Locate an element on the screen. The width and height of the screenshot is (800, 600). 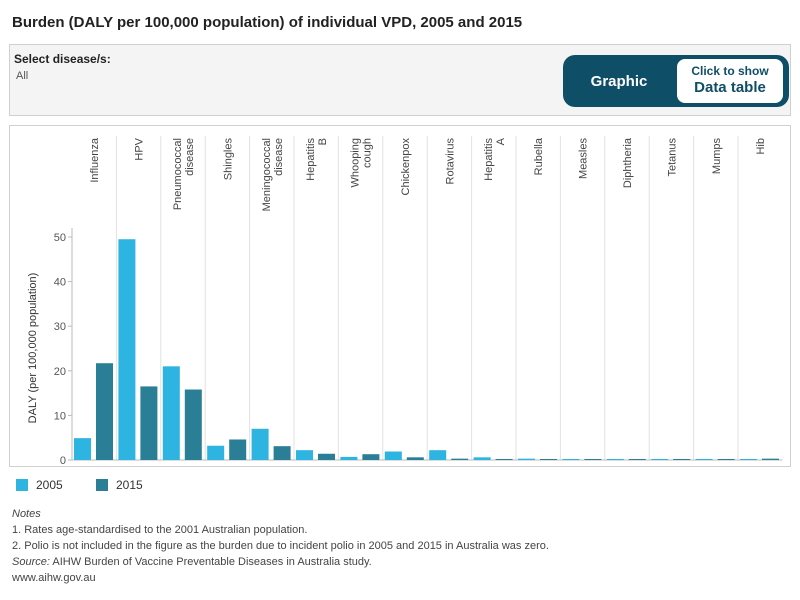
category-label: Influenza is located at coordinates (95, 160).